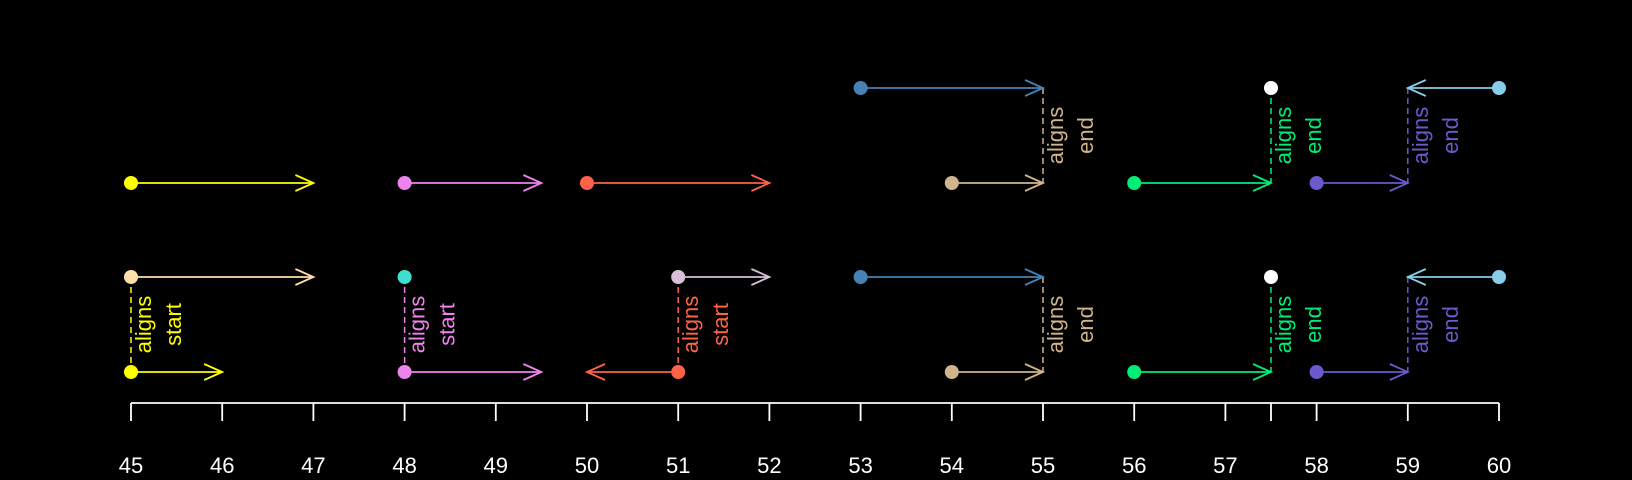 Image resolution: width=1632 pixels, height=480 pixels. Describe the element at coordinates (1225, 465) in the screenshot. I see `x-axis-tick-label: 57` at that location.